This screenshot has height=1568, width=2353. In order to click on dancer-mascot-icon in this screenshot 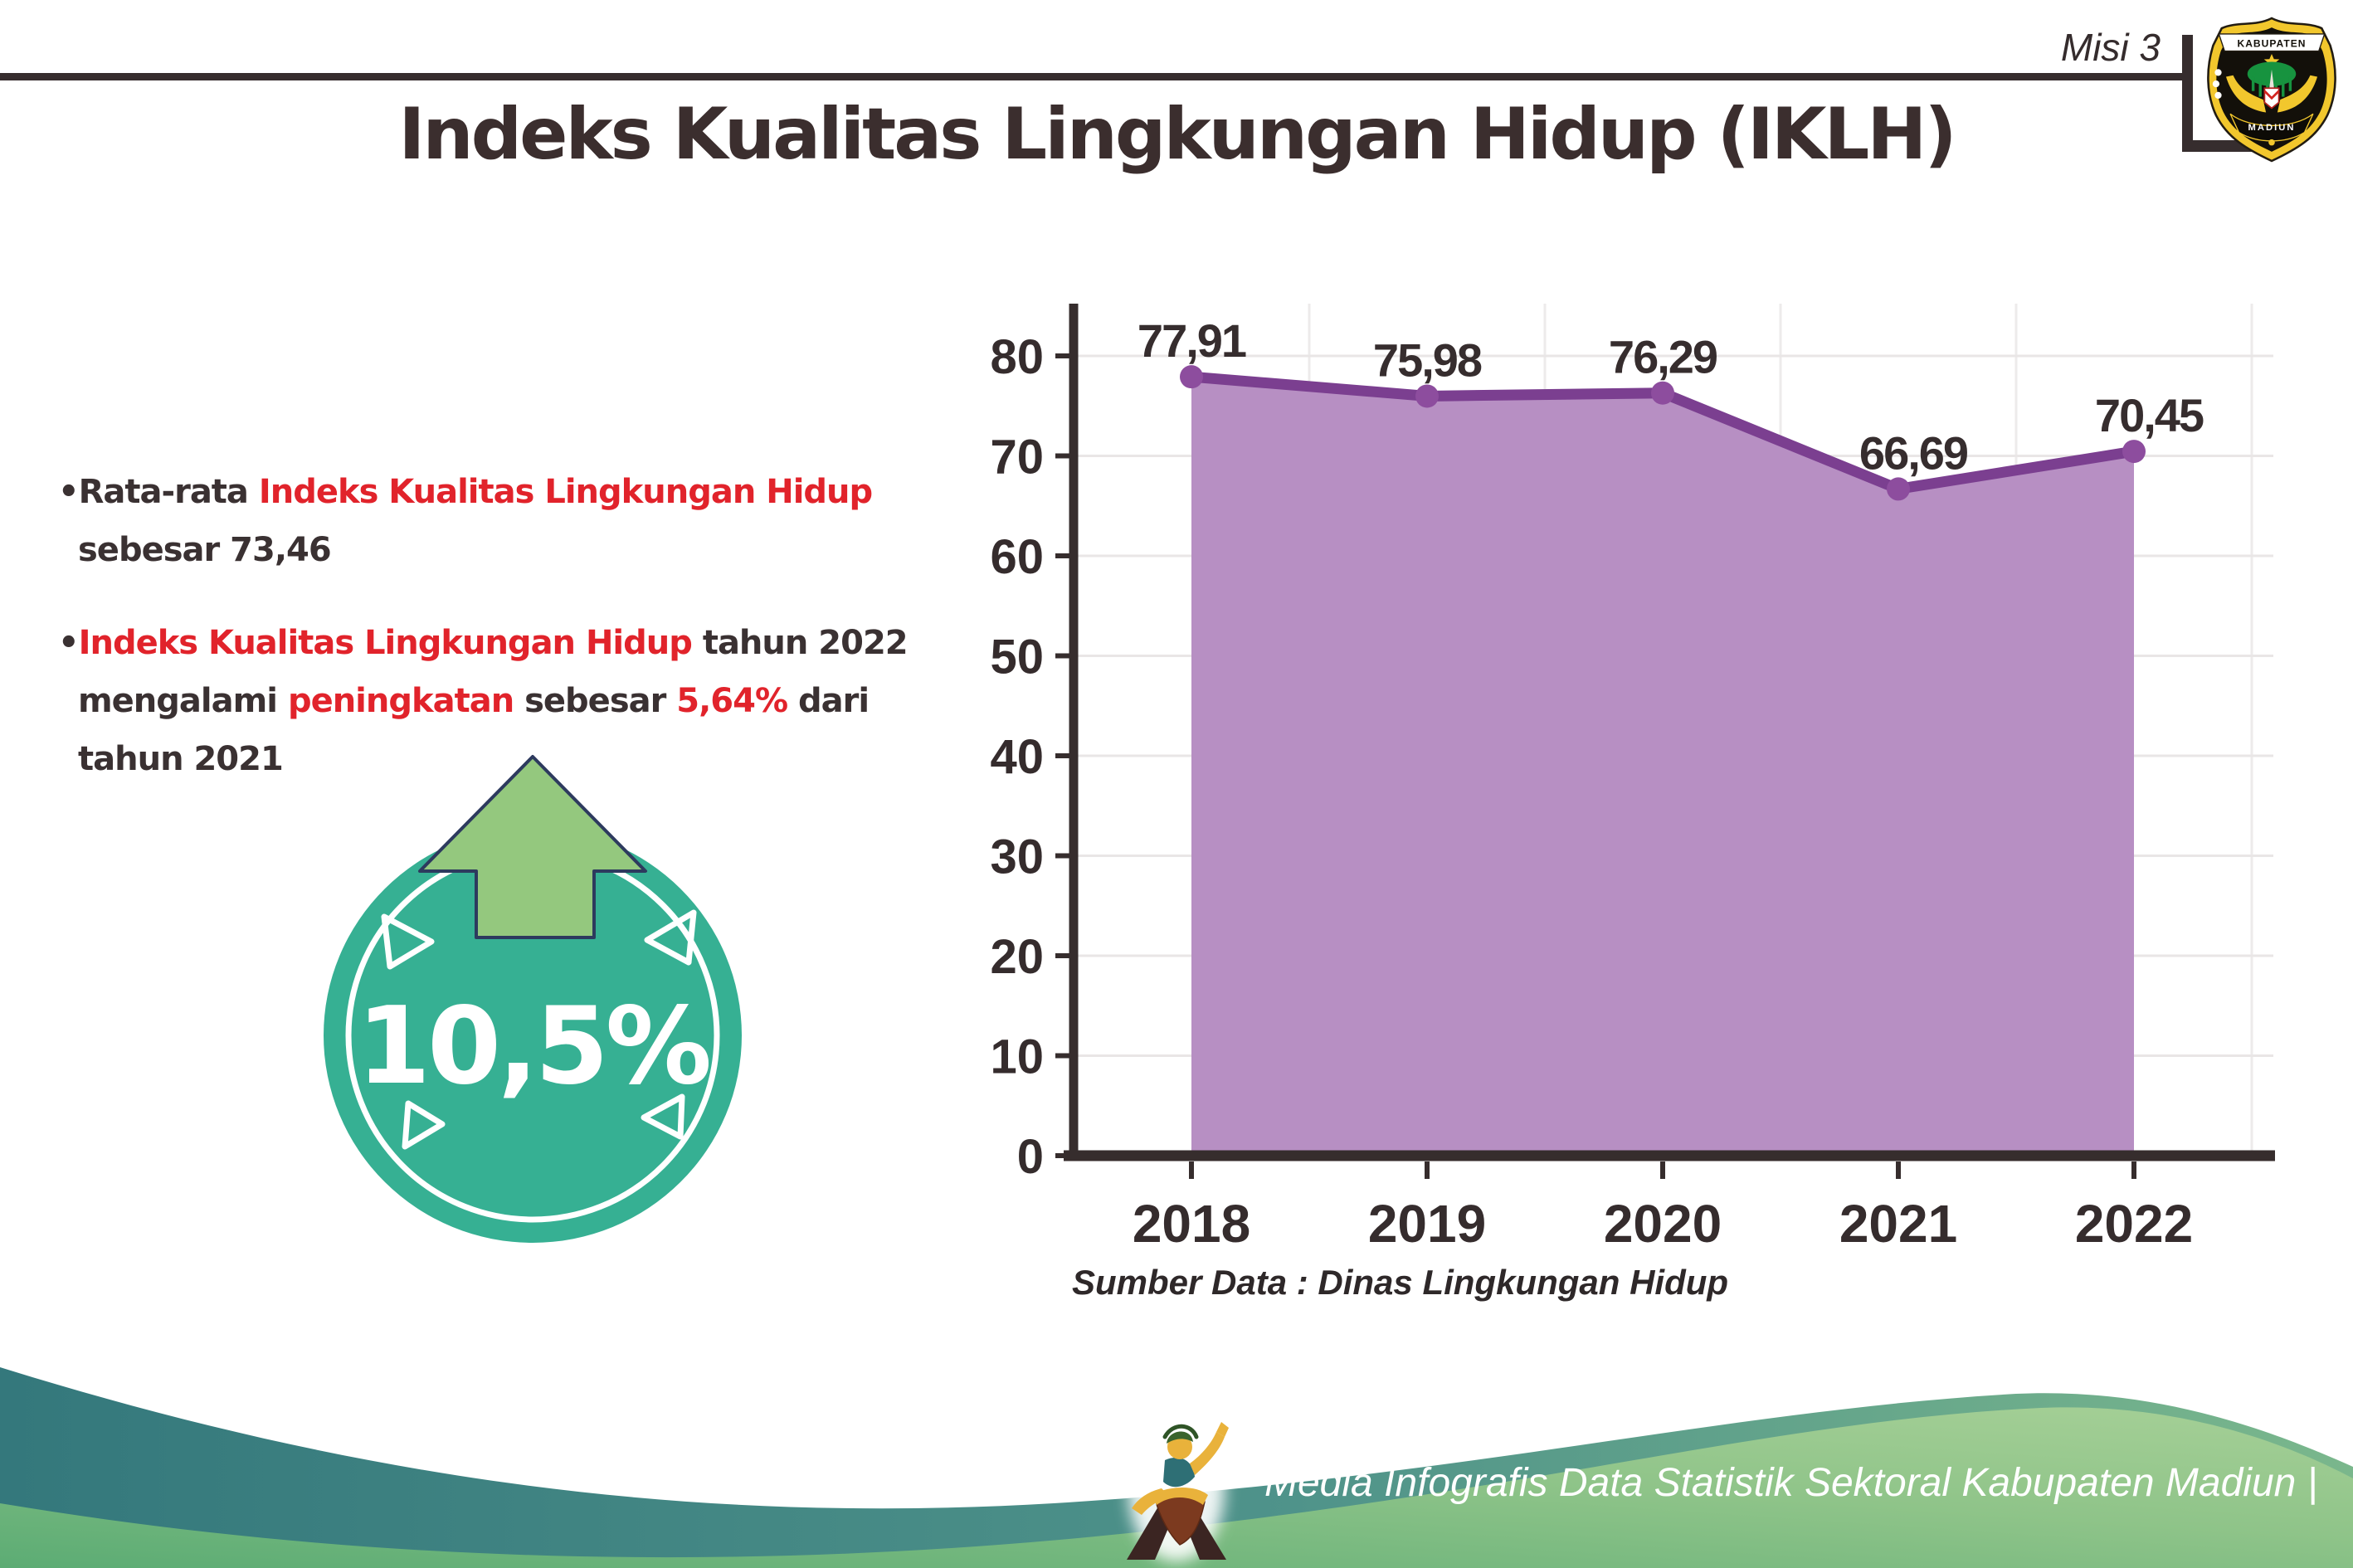, I will do `click(1178, 1490)`.